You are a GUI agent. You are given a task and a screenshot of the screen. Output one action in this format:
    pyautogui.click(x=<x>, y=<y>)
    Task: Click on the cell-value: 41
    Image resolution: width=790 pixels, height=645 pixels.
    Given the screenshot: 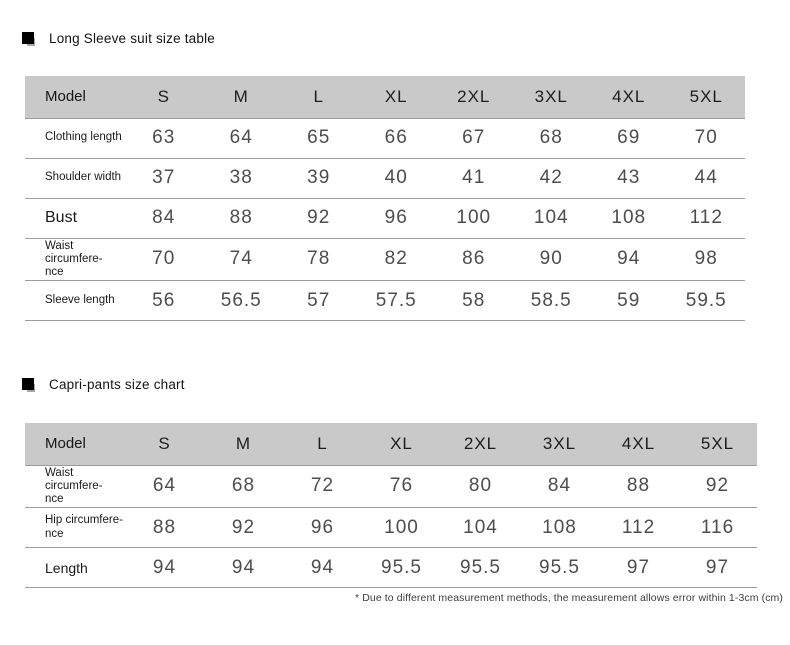 What is the action you would take?
    pyautogui.click(x=474, y=177)
    